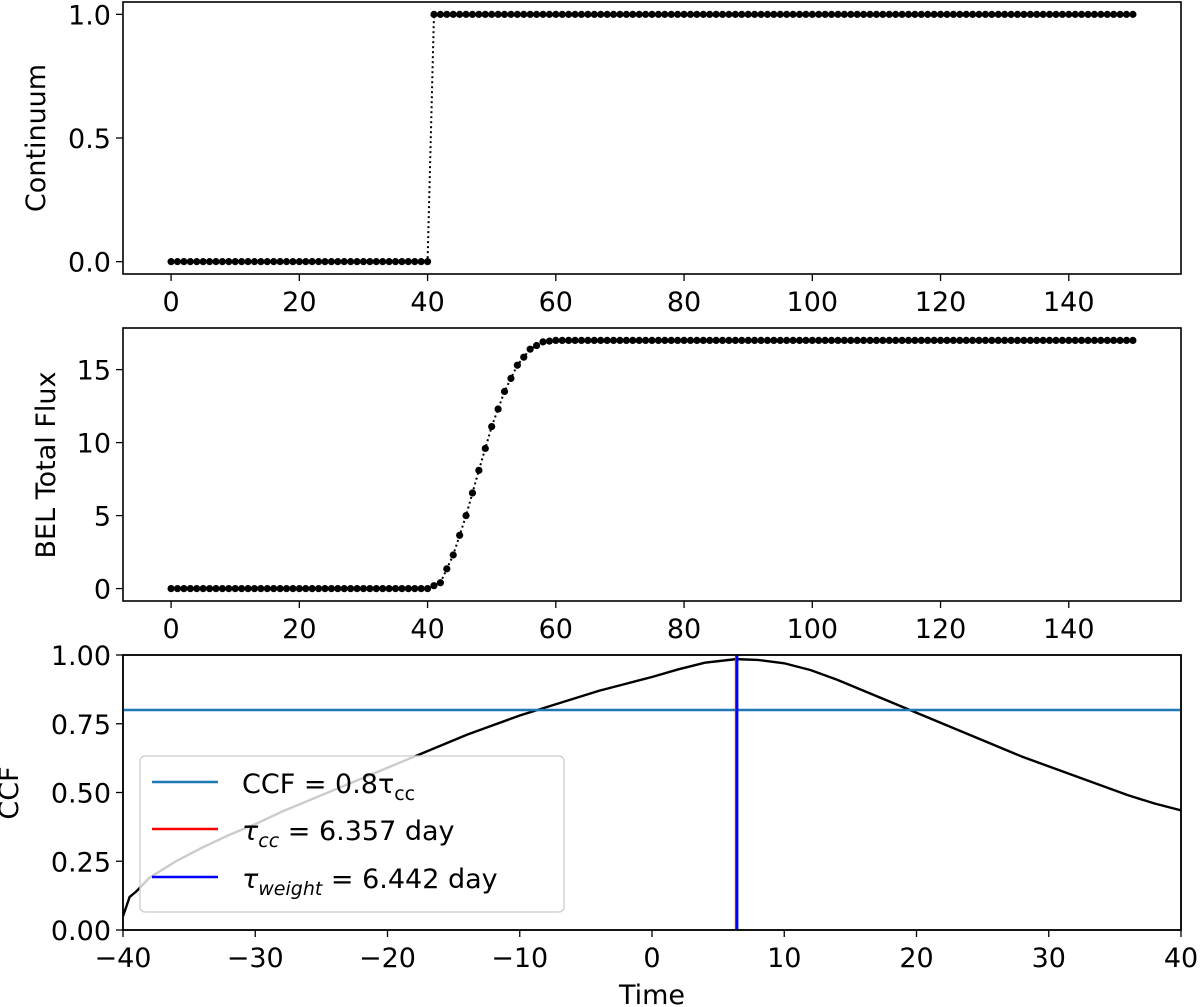 Image resolution: width=1200 pixels, height=1007 pixels. What do you see at coordinates (89, 139) in the screenshot?
I see `y-tick-label: 0.5` at bounding box center [89, 139].